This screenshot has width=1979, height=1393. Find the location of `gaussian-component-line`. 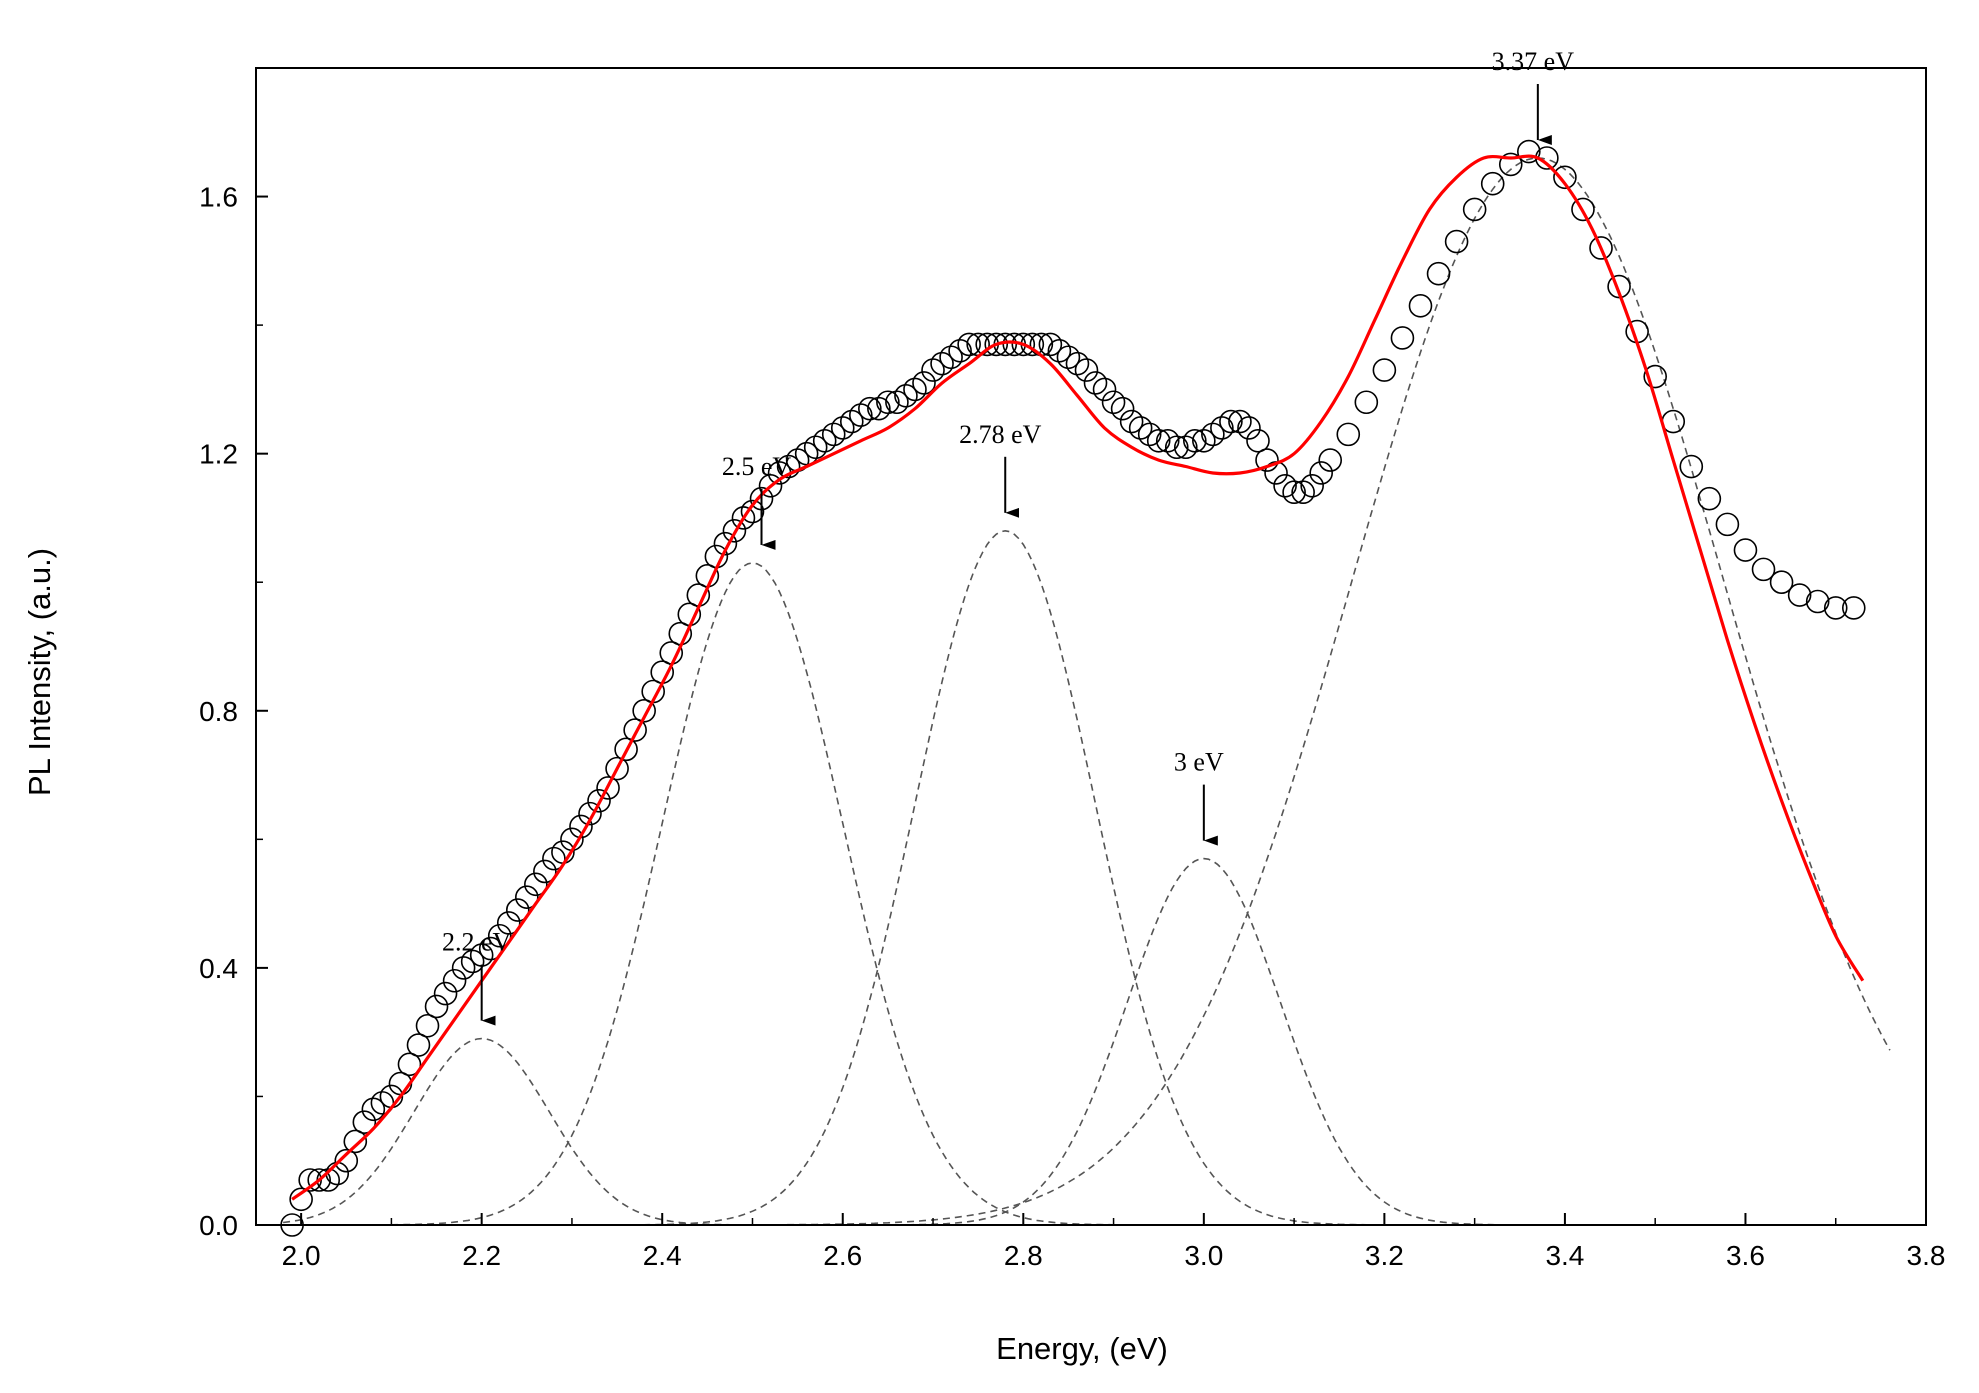

gaussian-component-line is located at coordinates (1086, 1131).